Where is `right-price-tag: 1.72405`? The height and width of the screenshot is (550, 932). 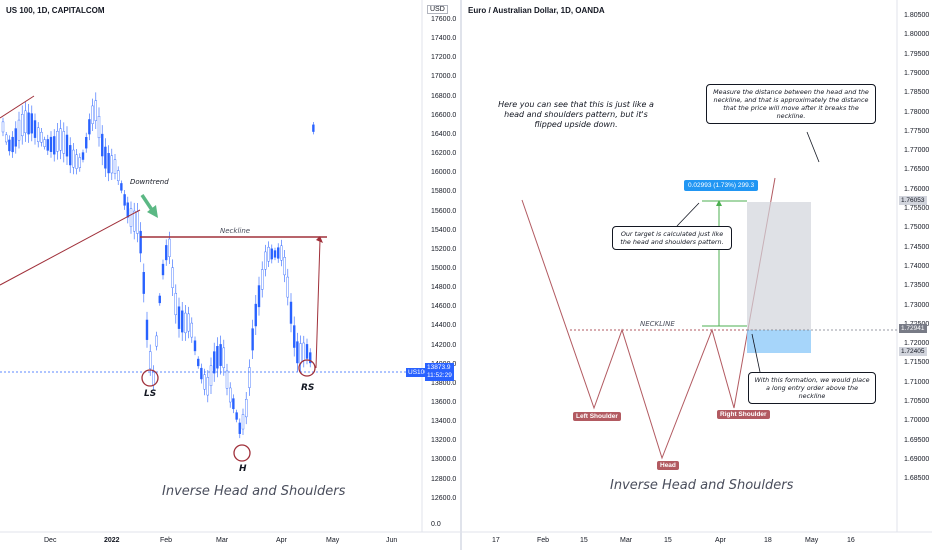
right-price-tag: 1.72405 is located at coordinates (913, 351).